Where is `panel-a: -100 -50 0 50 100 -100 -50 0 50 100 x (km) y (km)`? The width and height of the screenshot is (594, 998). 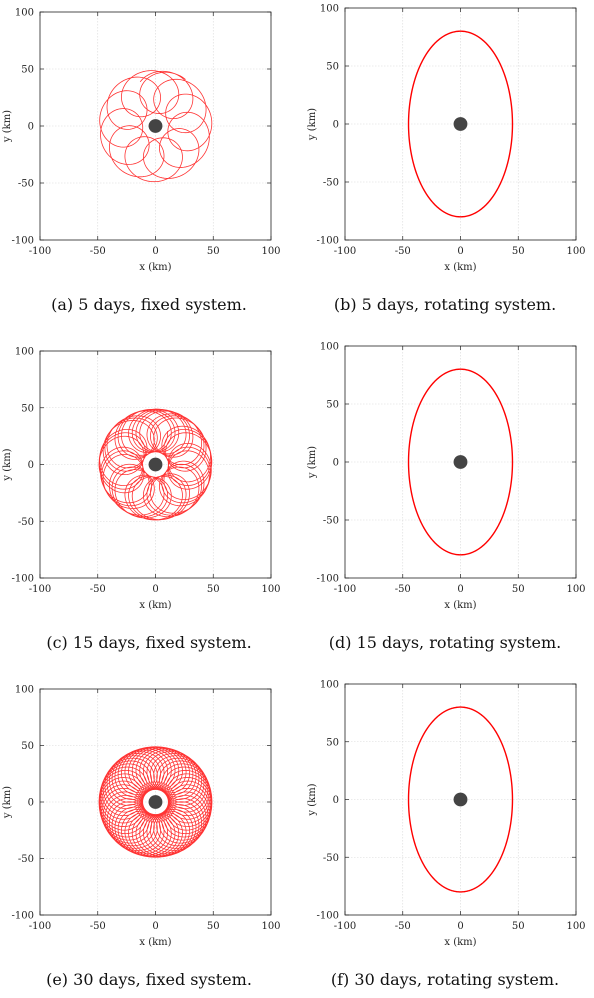
panel-a: -100 -50 0 50 100 -100 -50 0 50 100 x (km) y (km) is located at coordinates (145, 139).